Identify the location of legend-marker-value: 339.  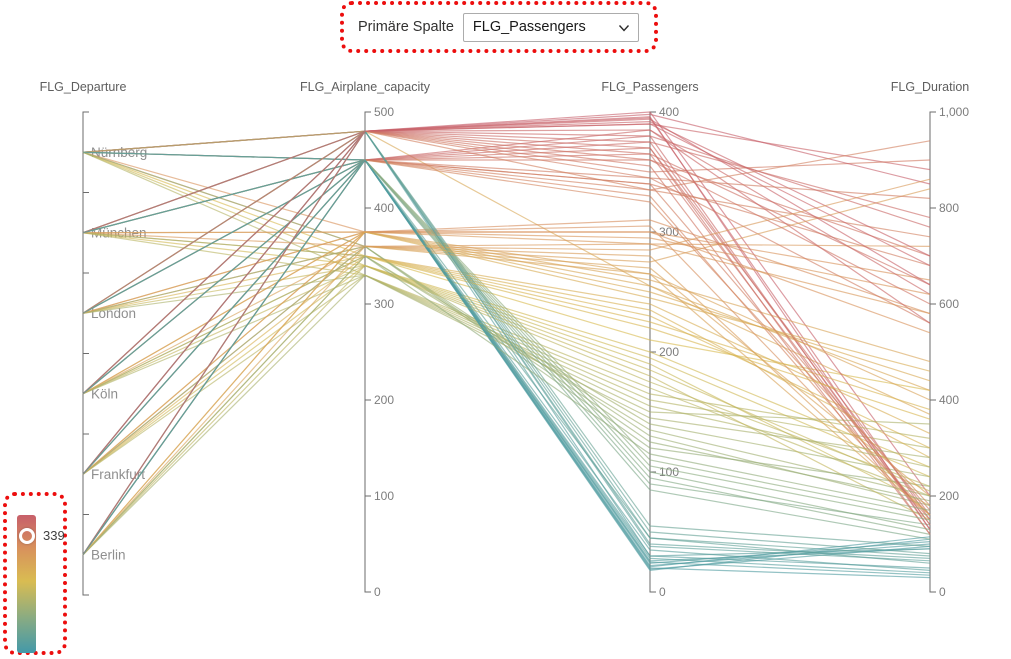
(54, 536).